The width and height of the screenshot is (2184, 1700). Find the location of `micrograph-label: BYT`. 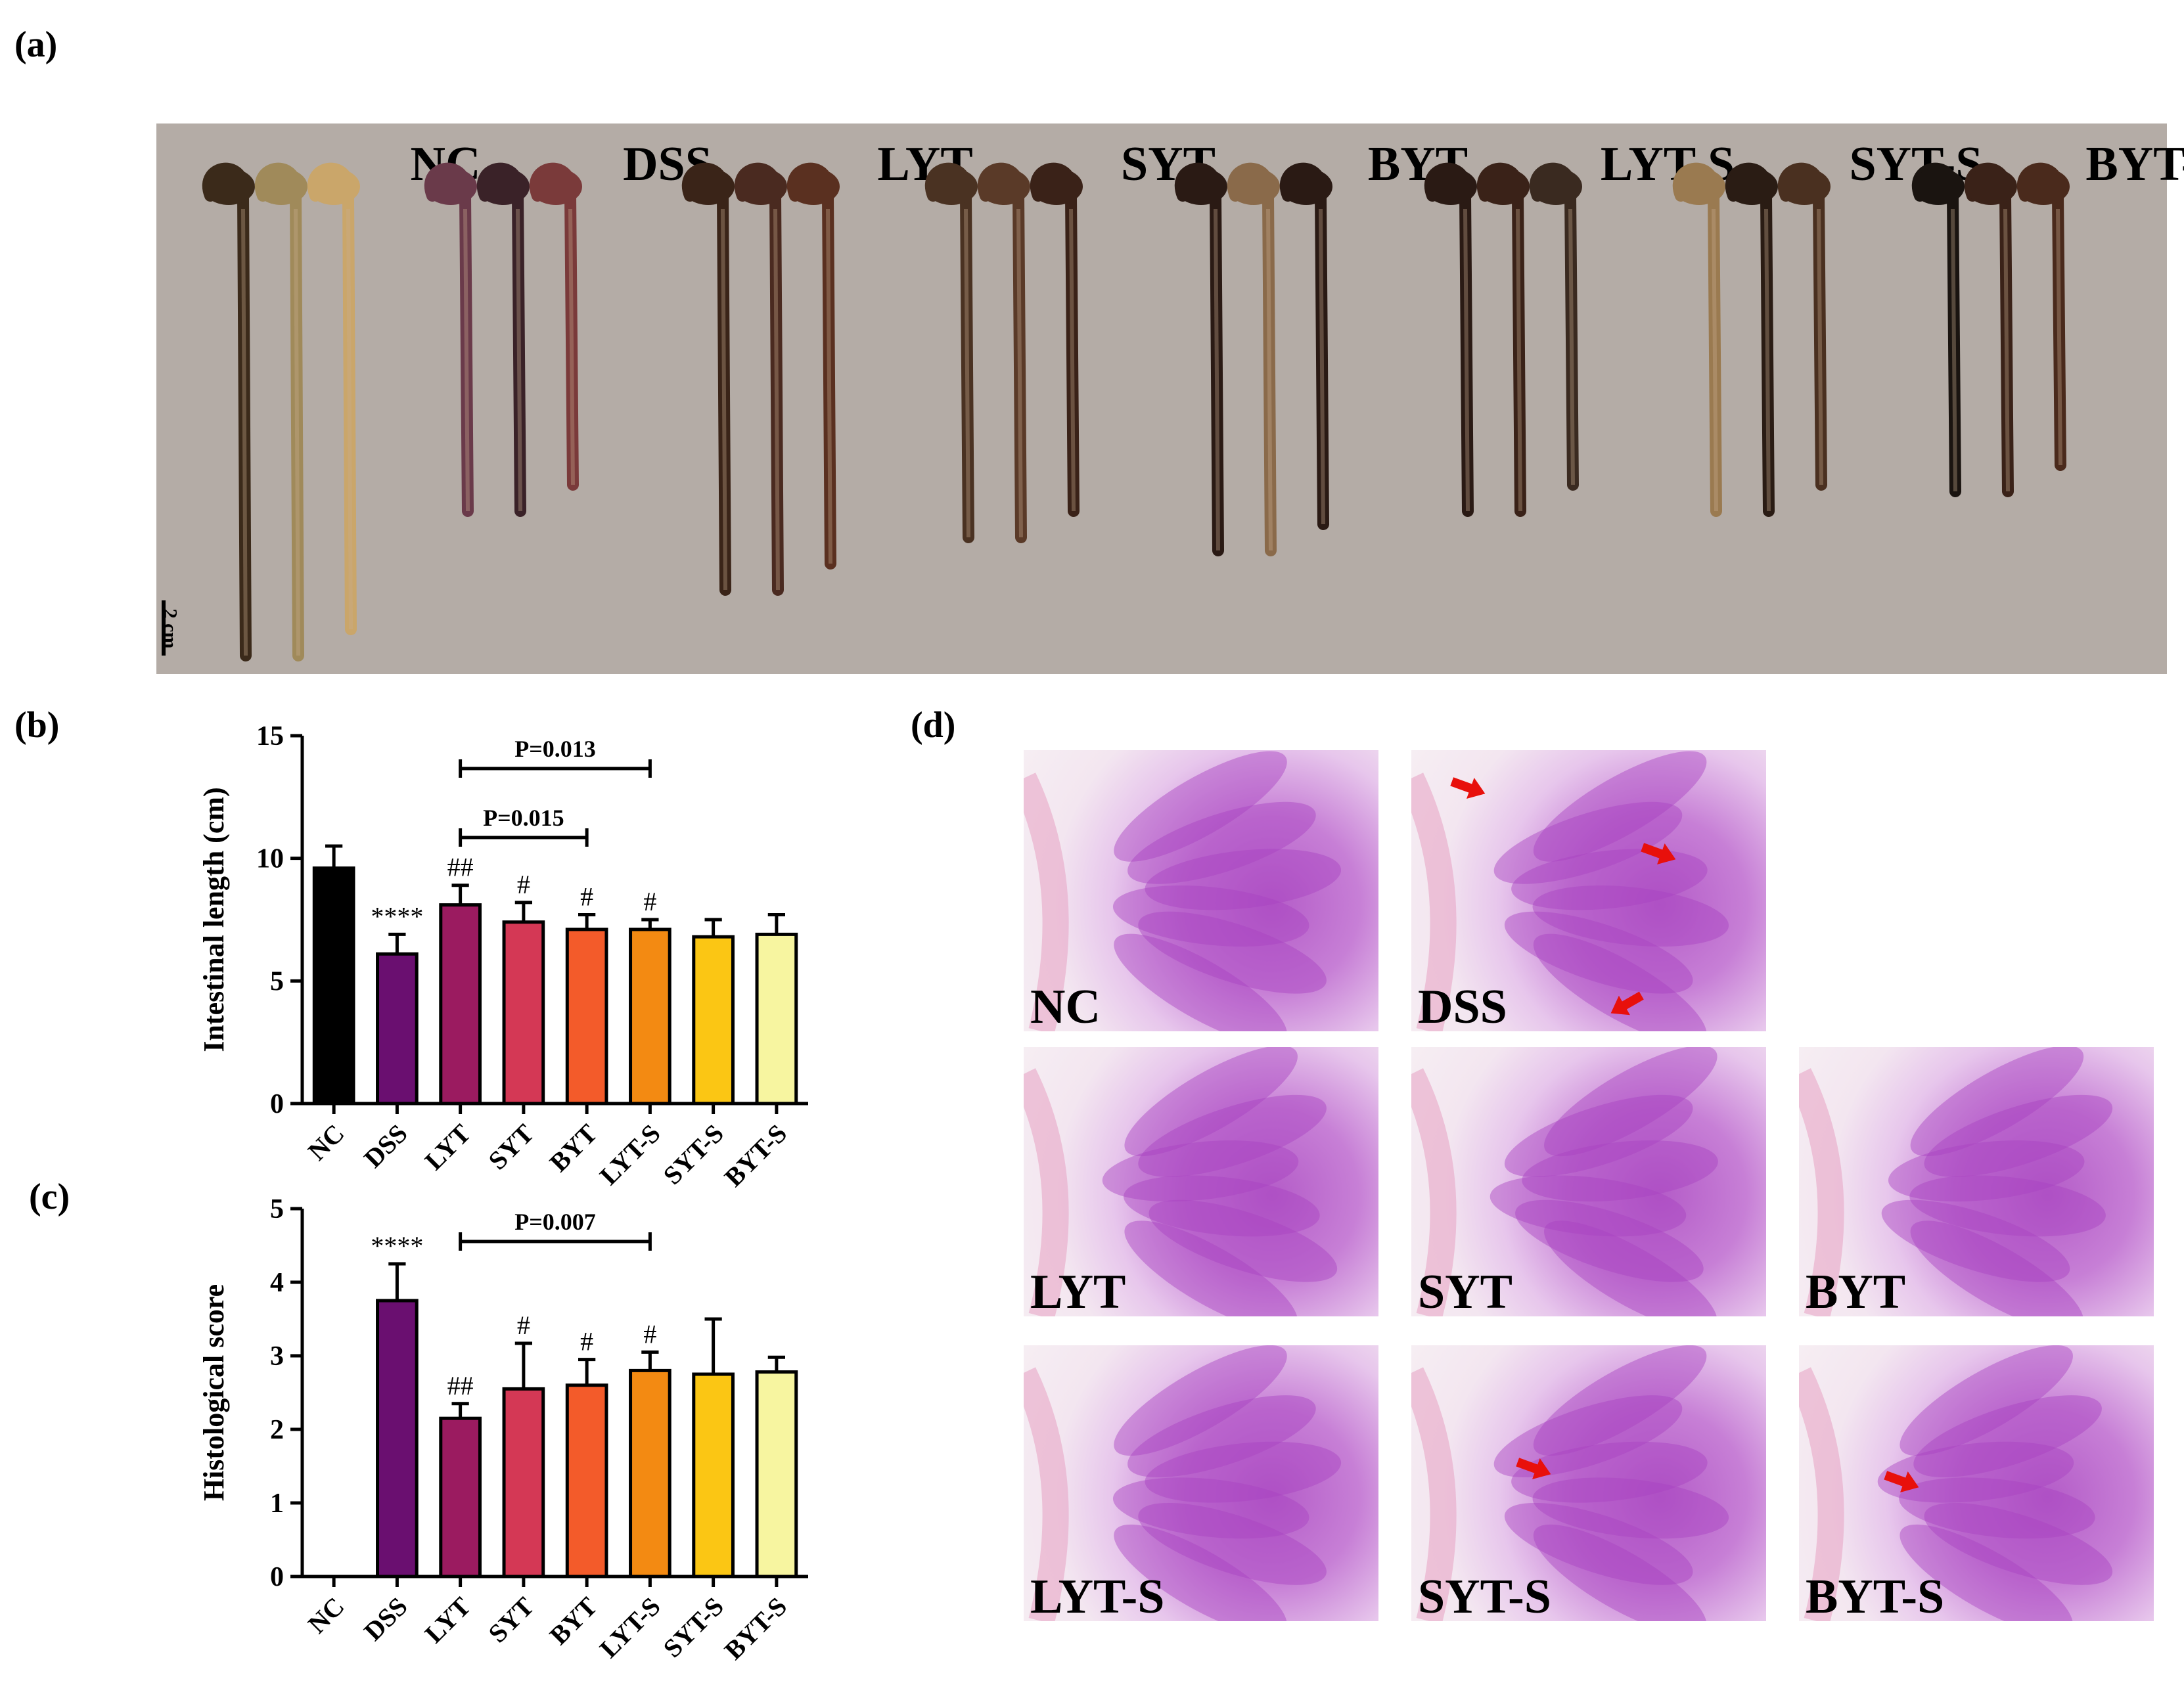

micrograph-label: BYT is located at coordinates (1856, 1290).